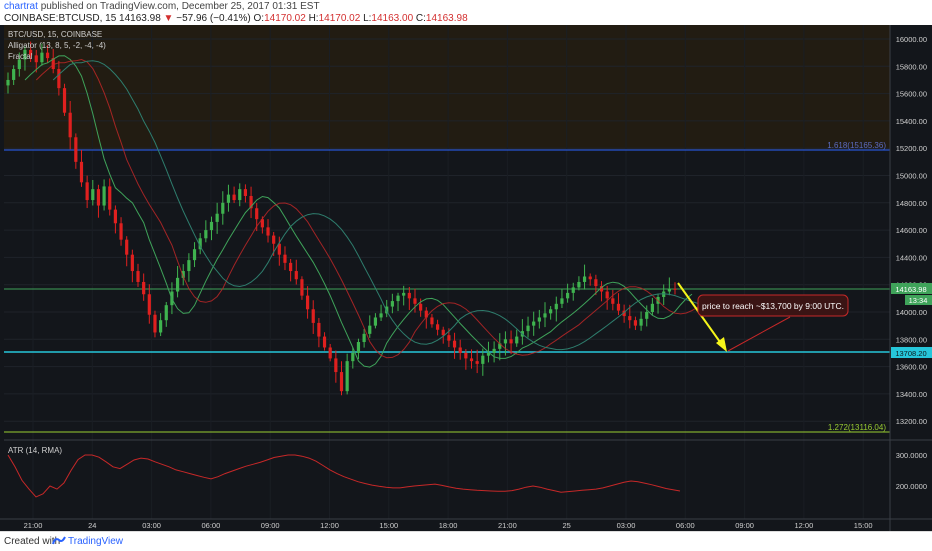 The height and width of the screenshot is (551, 932). Describe the element at coordinates (367, 18) in the screenshot. I see `low-label: L:` at that location.